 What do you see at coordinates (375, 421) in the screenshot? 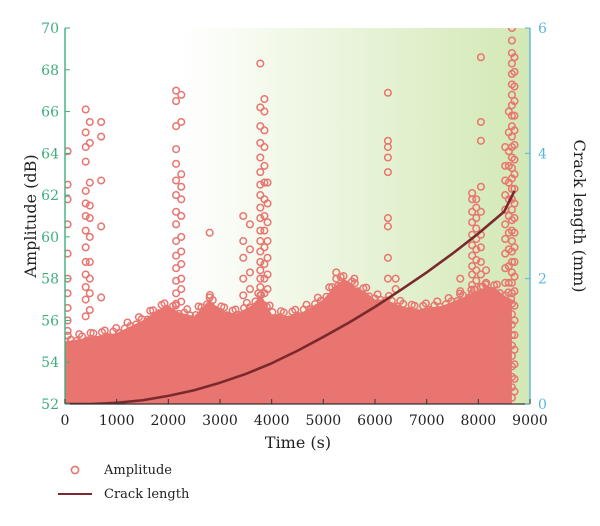
I see `x-tick-label: 6000` at bounding box center [375, 421].